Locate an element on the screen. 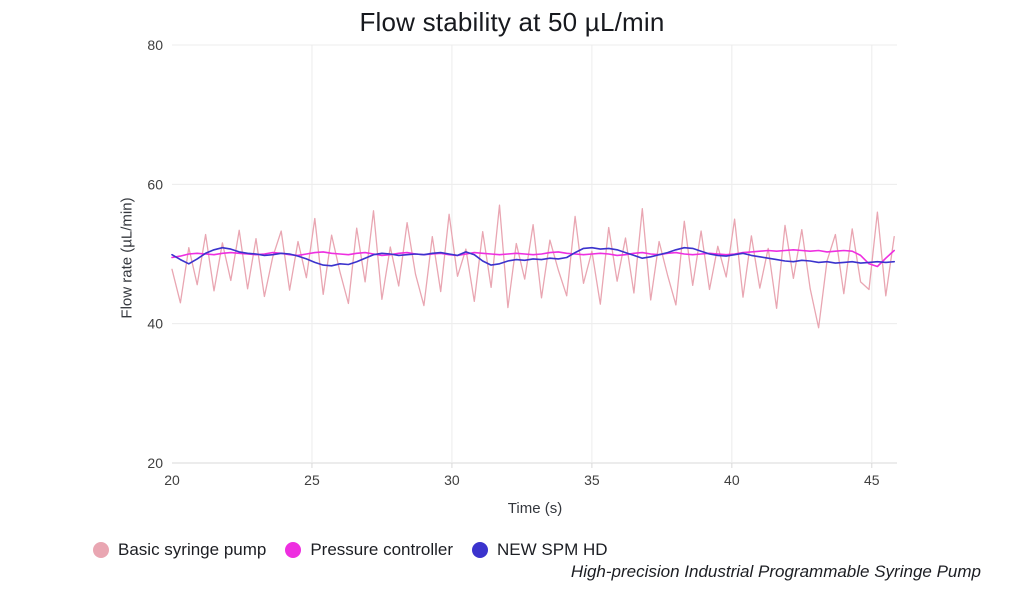  y-tick-label: 40 is located at coordinates (155, 324).